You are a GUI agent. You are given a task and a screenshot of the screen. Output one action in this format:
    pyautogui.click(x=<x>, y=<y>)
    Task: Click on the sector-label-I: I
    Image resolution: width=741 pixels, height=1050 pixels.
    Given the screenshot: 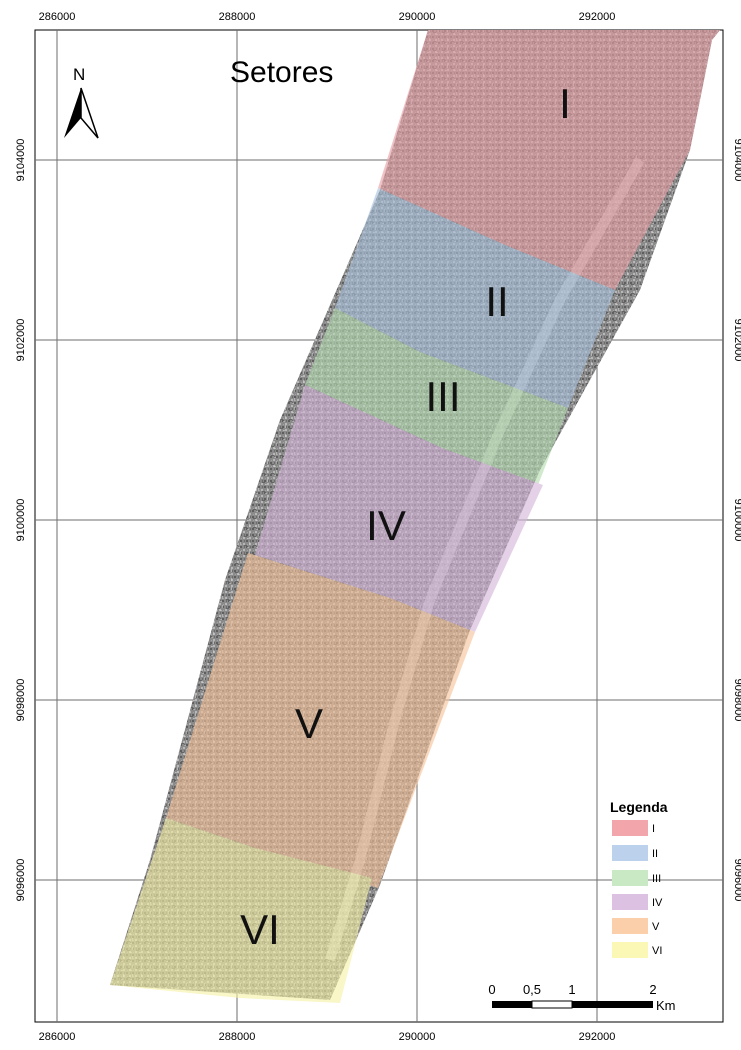 What is the action you would take?
    pyautogui.click(x=565, y=103)
    